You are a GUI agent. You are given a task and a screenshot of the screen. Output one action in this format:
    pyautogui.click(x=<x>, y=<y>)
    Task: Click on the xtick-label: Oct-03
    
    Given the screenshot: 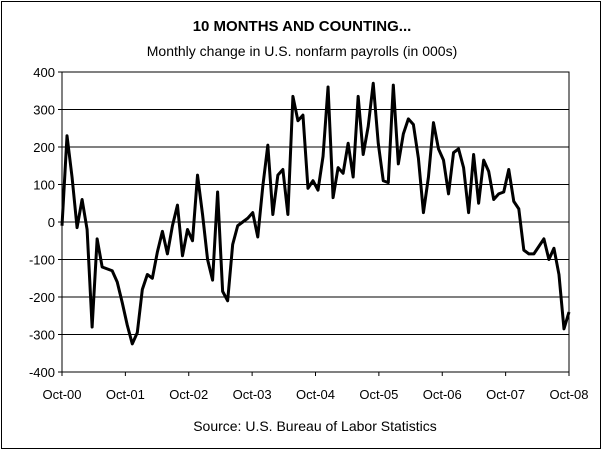 What is the action you would take?
    pyautogui.click(x=252, y=394)
    